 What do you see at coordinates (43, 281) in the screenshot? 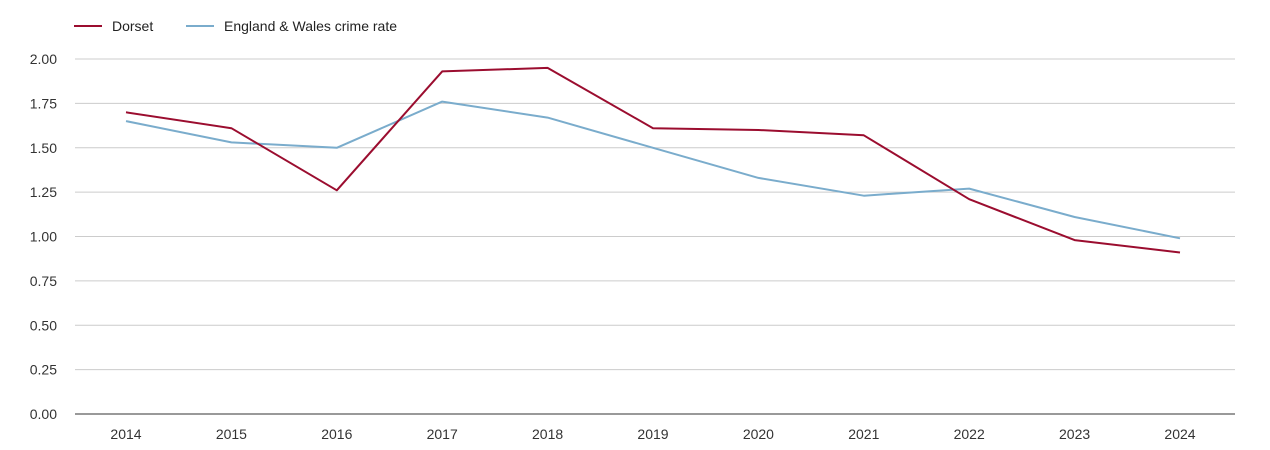
I see `y-tick-label: 0.75` at bounding box center [43, 281].